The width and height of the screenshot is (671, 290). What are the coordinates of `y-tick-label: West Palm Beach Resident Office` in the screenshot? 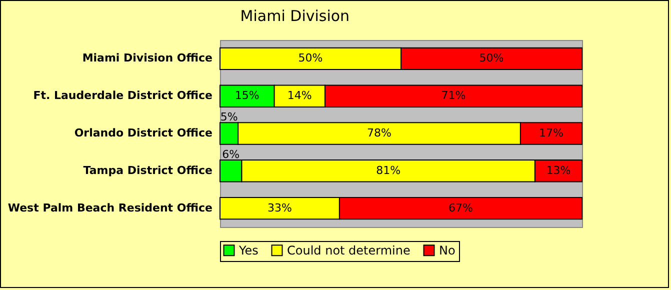 It's located at (110, 207).